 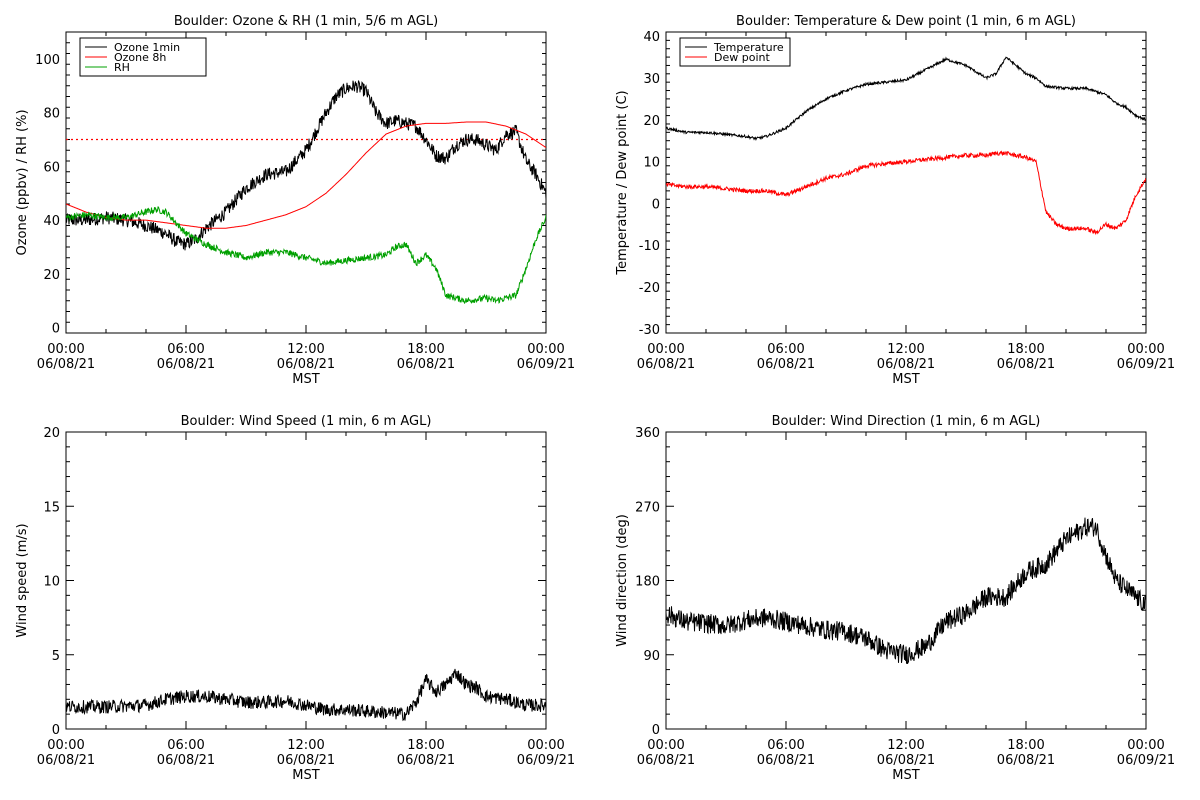 What do you see at coordinates (647, 507) in the screenshot?
I see `y-tick-label: 270` at bounding box center [647, 507].